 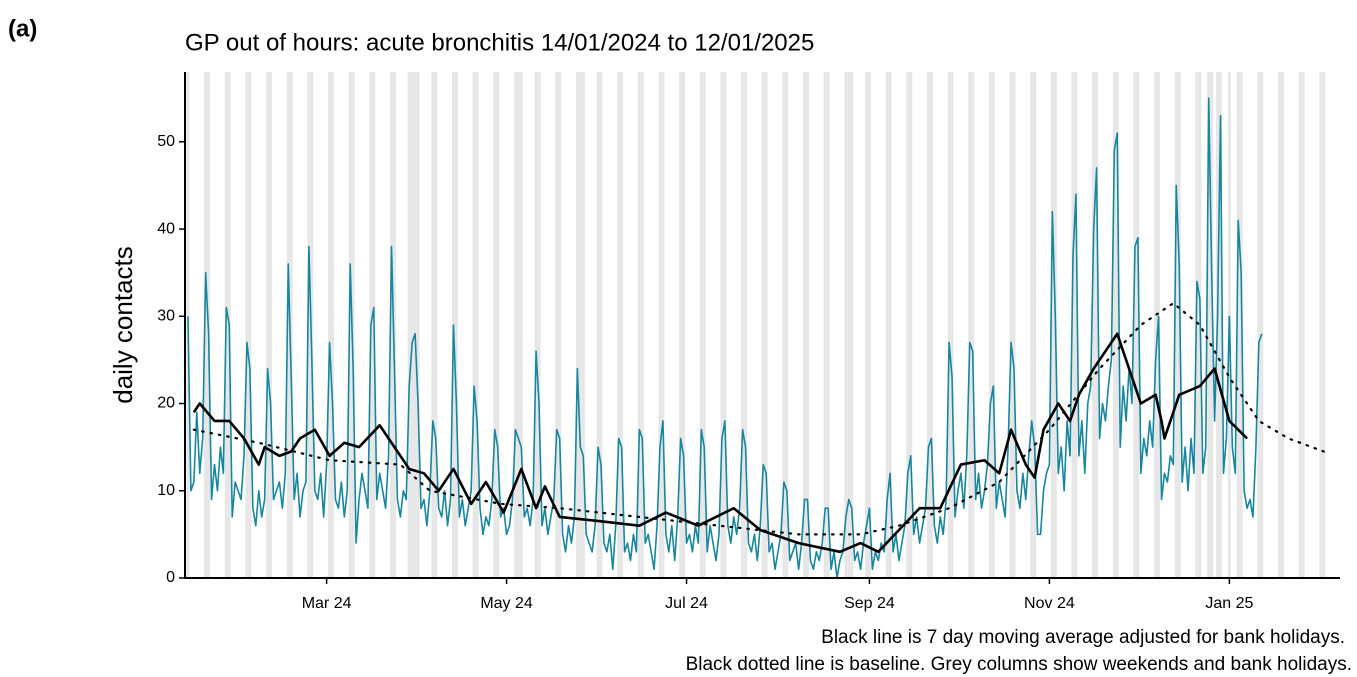 What do you see at coordinates (686, 603) in the screenshot?
I see `x-tick-label: Jul 24` at bounding box center [686, 603].